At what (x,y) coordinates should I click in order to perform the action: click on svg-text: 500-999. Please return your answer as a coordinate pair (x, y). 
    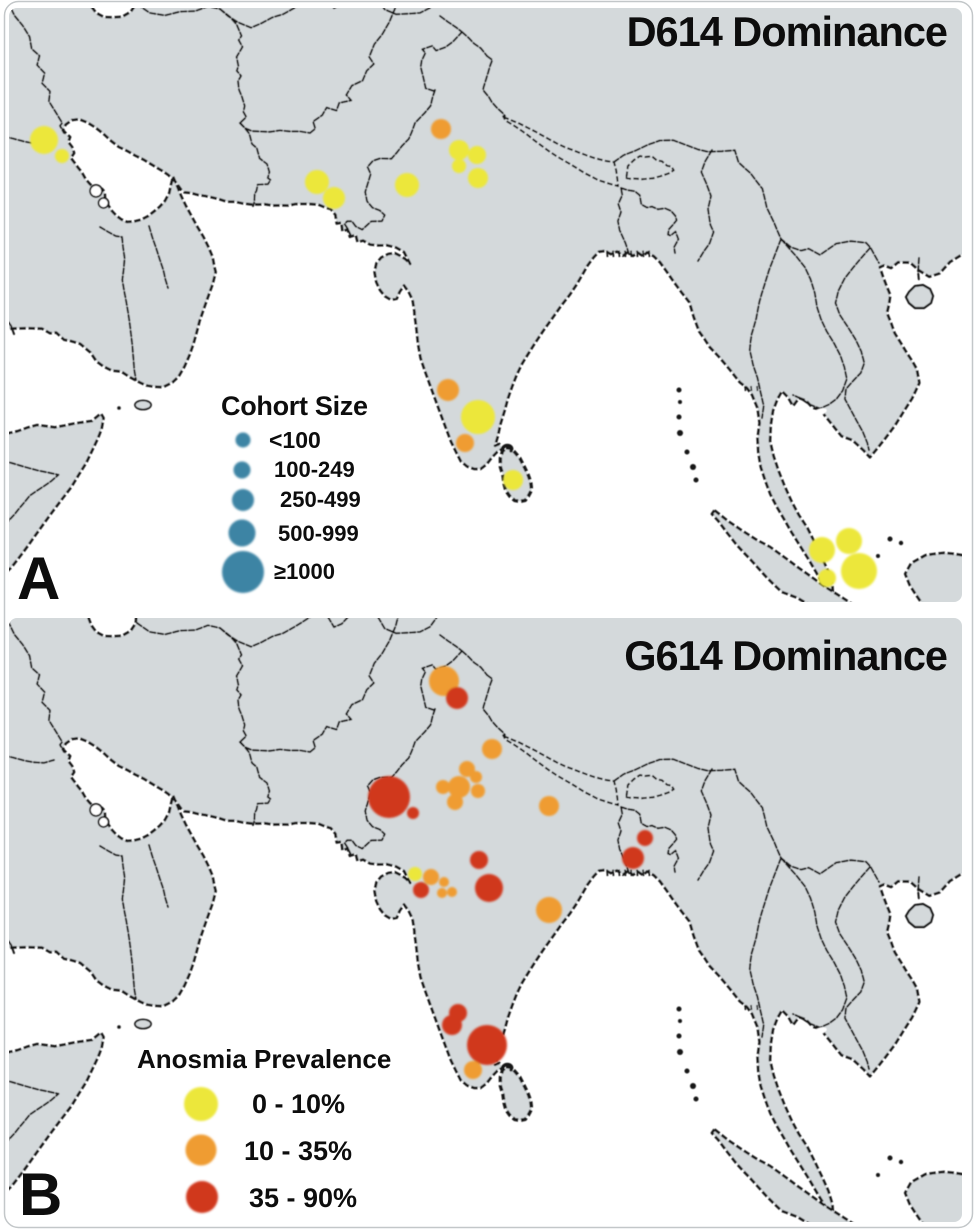
    Looking at the image, I should click on (318, 533).